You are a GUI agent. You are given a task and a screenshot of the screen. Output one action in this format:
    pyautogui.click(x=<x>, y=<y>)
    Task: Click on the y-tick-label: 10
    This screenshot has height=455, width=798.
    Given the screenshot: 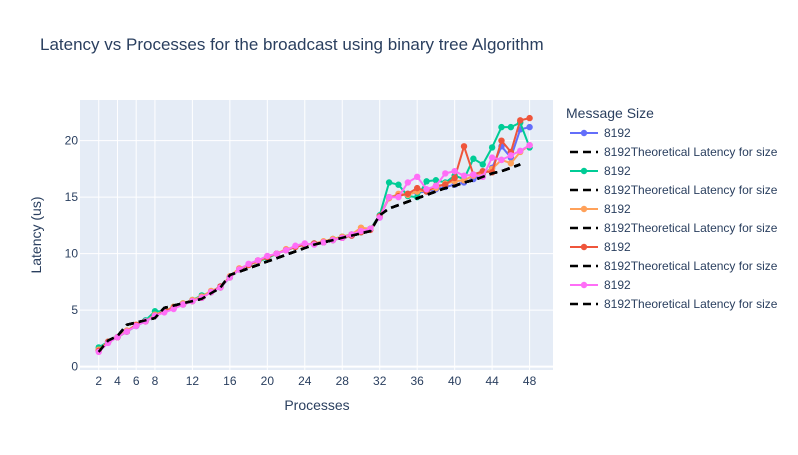 What is the action you would take?
    pyautogui.click(x=72, y=254)
    